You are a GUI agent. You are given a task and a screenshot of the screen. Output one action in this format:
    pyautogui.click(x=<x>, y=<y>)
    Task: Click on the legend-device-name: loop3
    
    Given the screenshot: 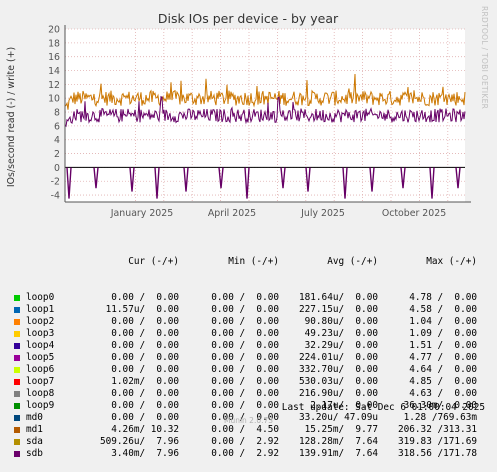 What is the action you would take?
    pyautogui.click(x=40, y=333)
    